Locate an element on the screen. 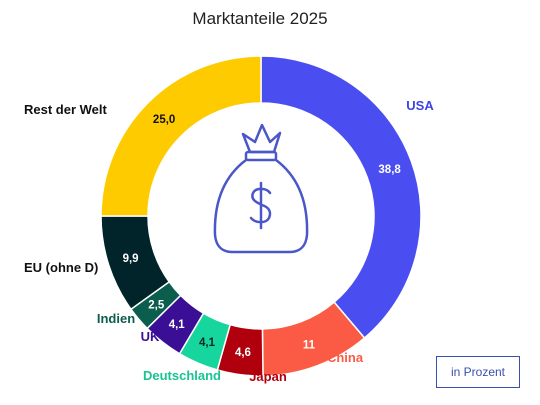 This screenshot has height=405, width=540. value-label: 4,6 is located at coordinates (243, 353).